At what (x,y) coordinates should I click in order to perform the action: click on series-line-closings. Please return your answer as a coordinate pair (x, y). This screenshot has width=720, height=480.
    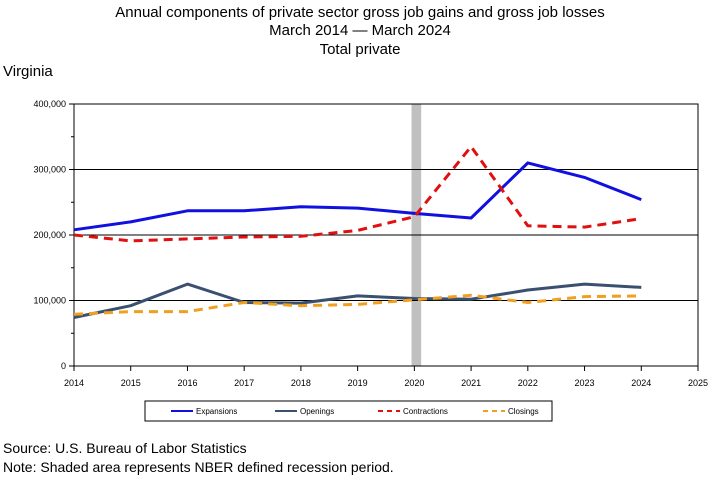
    Looking at the image, I should click on (357, 304).